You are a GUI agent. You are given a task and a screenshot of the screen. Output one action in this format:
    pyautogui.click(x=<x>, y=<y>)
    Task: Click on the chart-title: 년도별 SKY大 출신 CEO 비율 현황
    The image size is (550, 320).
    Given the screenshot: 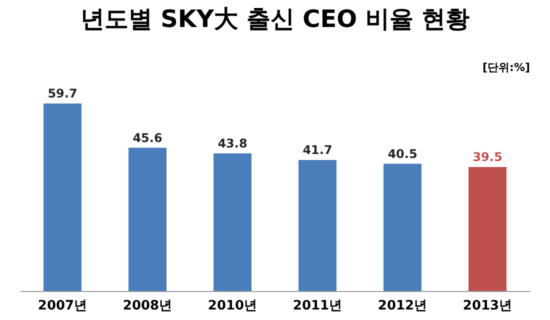 What is the action you would take?
    pyautogui.click(x=275, y=19)
    